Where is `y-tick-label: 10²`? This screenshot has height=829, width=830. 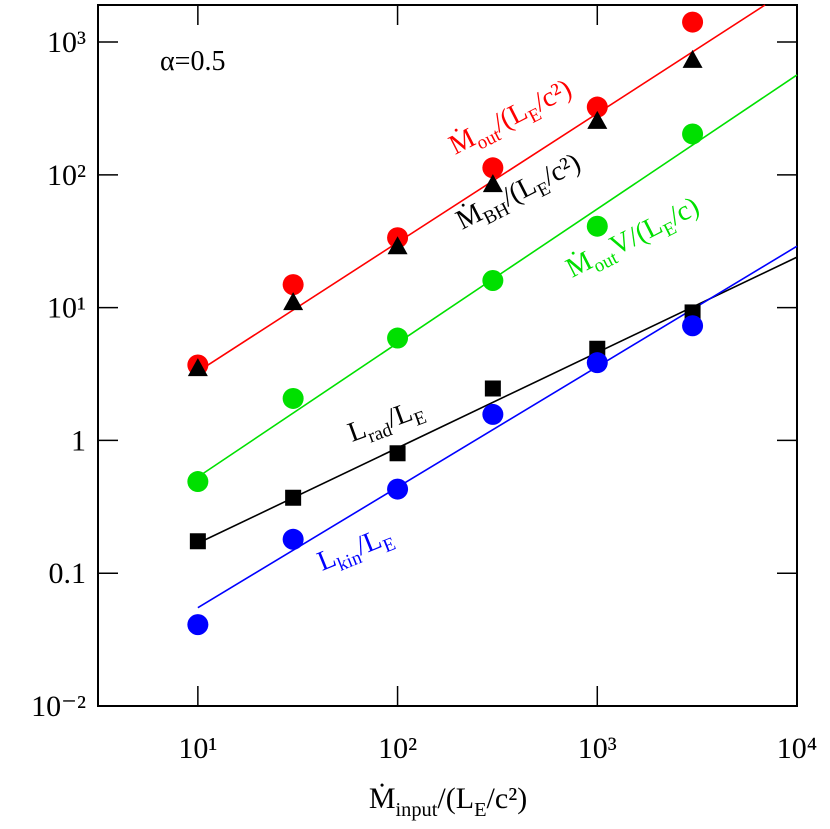
y-tick-label: 10² is located at coordinates (66, 175).